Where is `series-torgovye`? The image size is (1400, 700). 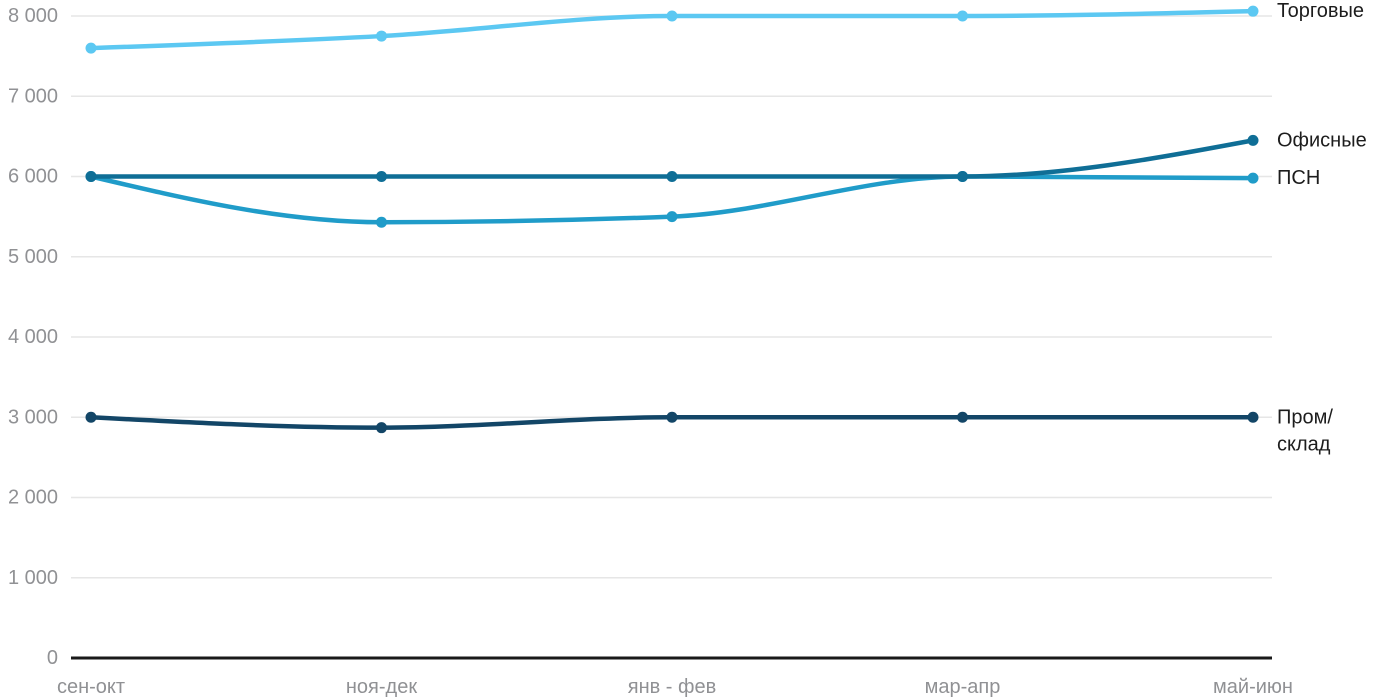
series-torgovye is located at coordinates (672, 29).